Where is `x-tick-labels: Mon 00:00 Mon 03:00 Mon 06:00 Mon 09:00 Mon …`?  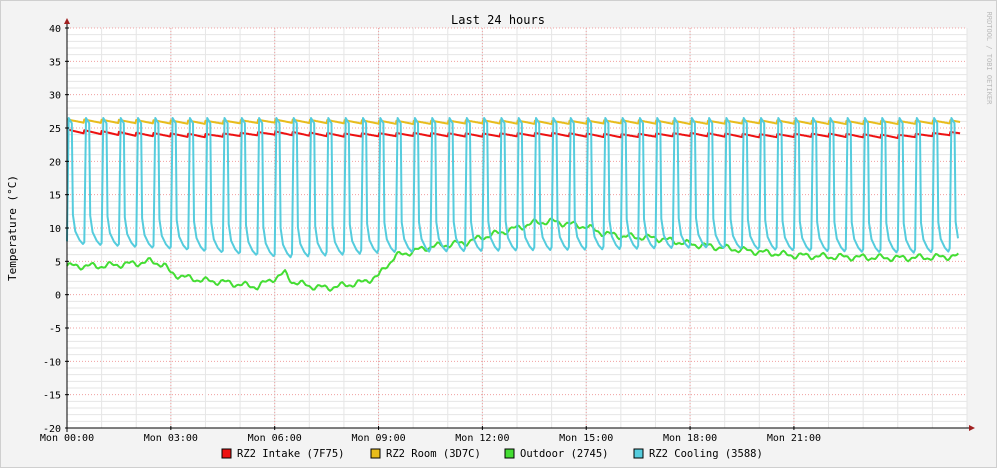 x-tick-labels: Mon 00:00 Mon 03:00 Mon 06:00 Mon 09:00 Mon … is located at coordinates (430, 438).